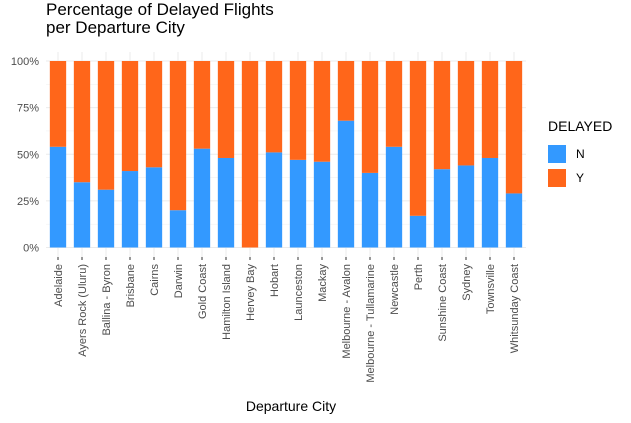 Image resolution: width=631 pixels, height=423 pixels. Describe the element at coordinates (419, 277) in the screenshot. I see `x-tick-label: Perth` at that location.